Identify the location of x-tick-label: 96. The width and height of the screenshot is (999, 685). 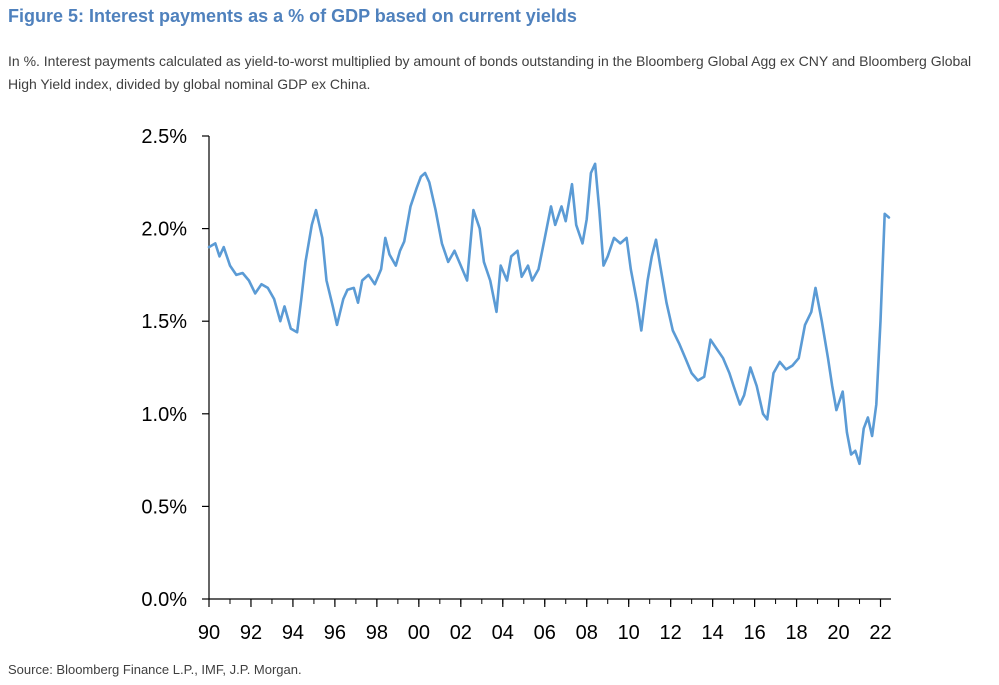
(335, 633).